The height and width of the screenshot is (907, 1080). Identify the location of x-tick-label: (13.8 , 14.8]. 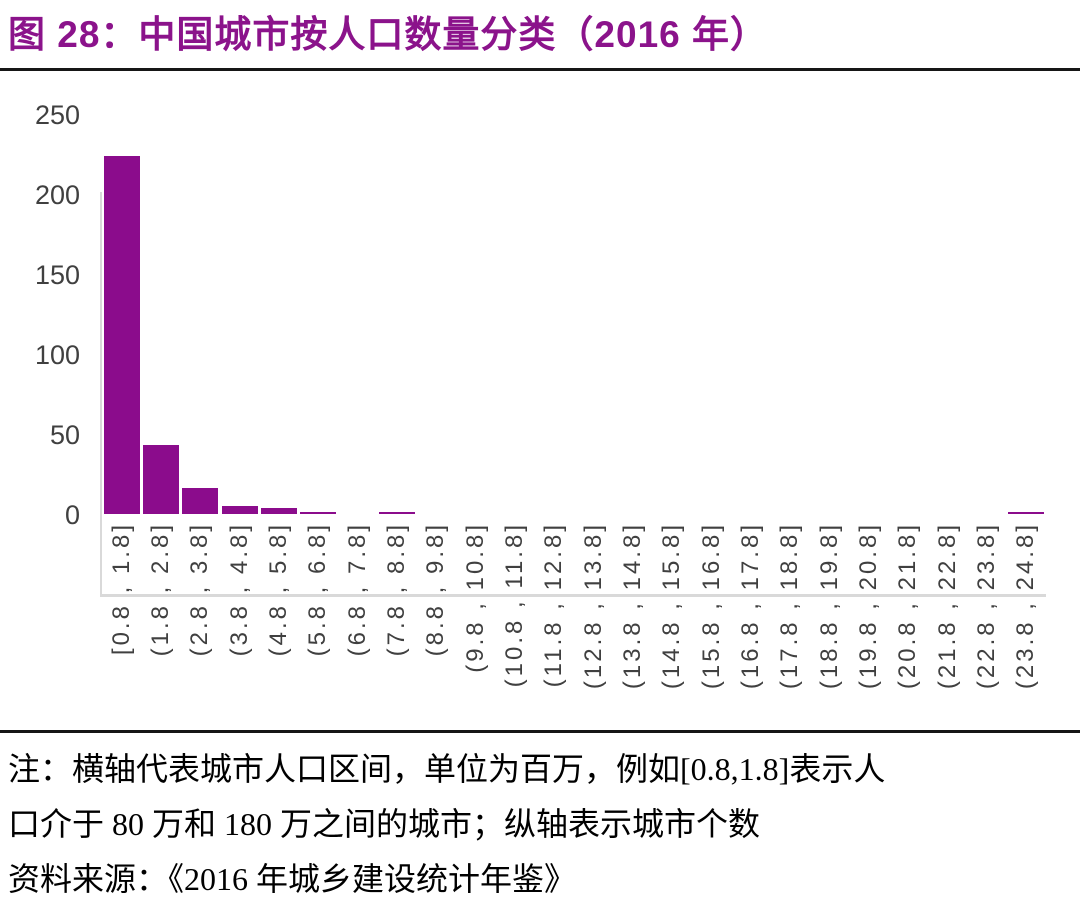
(632, 606).